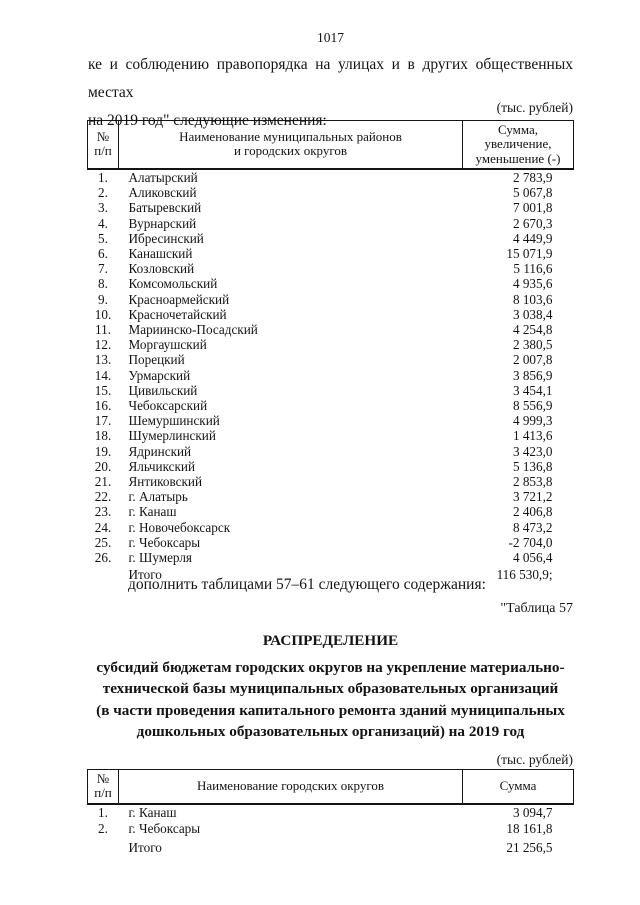 Image resolution: width=640 pixels, height=905 pixels. Describe the element at coordinates (103, 421) in the screenshot. I see `row-number: 17.` at that location.